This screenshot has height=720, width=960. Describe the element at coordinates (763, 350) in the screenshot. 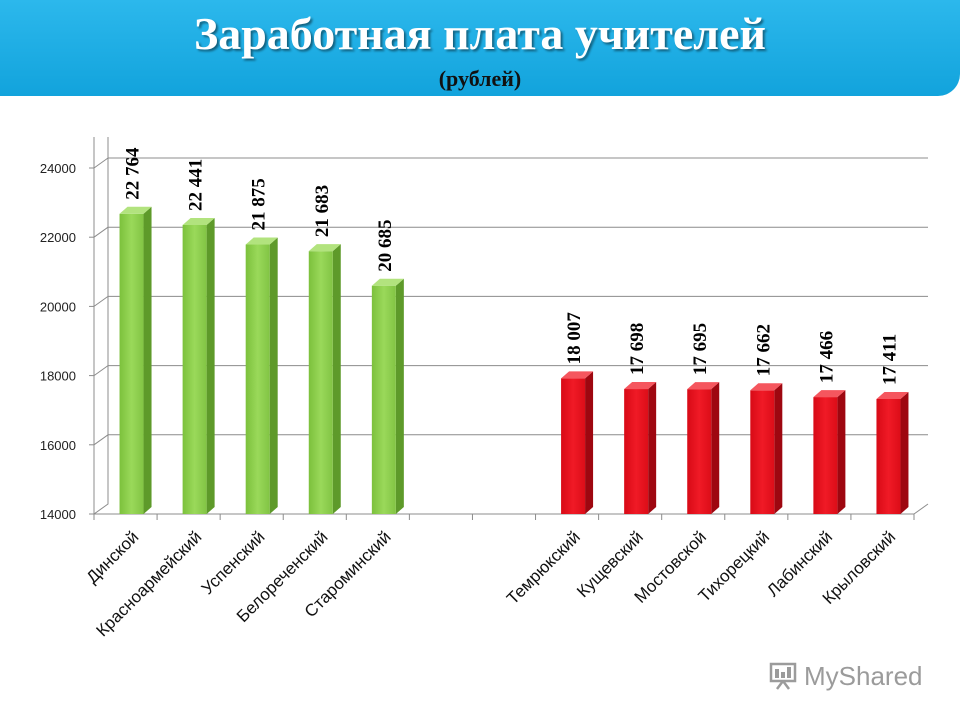

I see `data-label: 17 662` at that location.